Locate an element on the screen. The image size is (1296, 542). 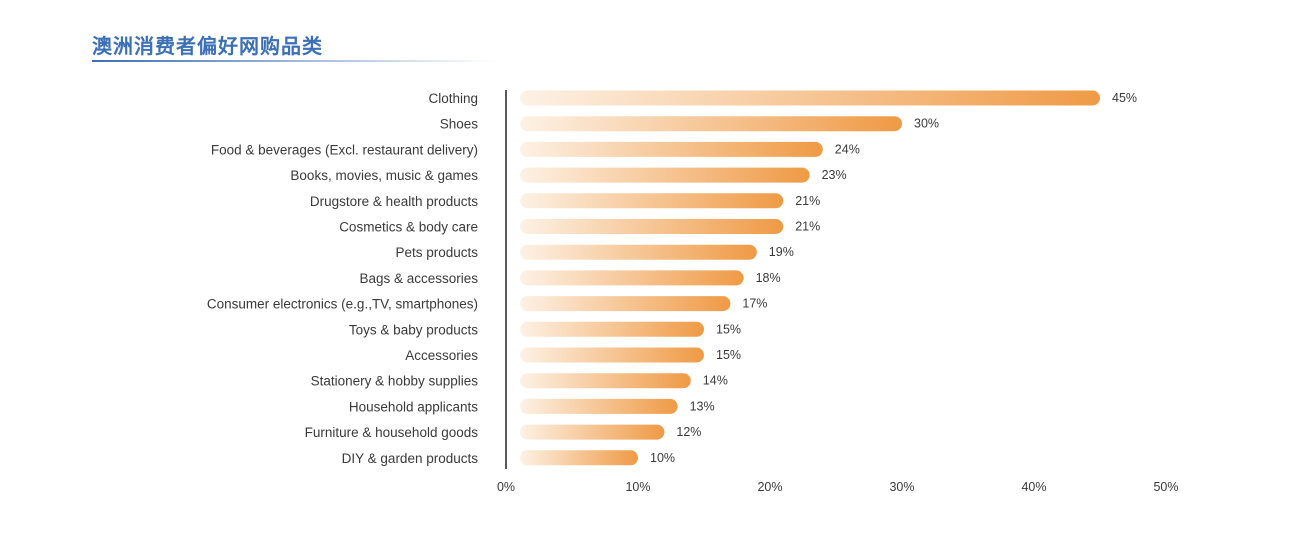
value-label: 18% is located at coordinates (768, 278).